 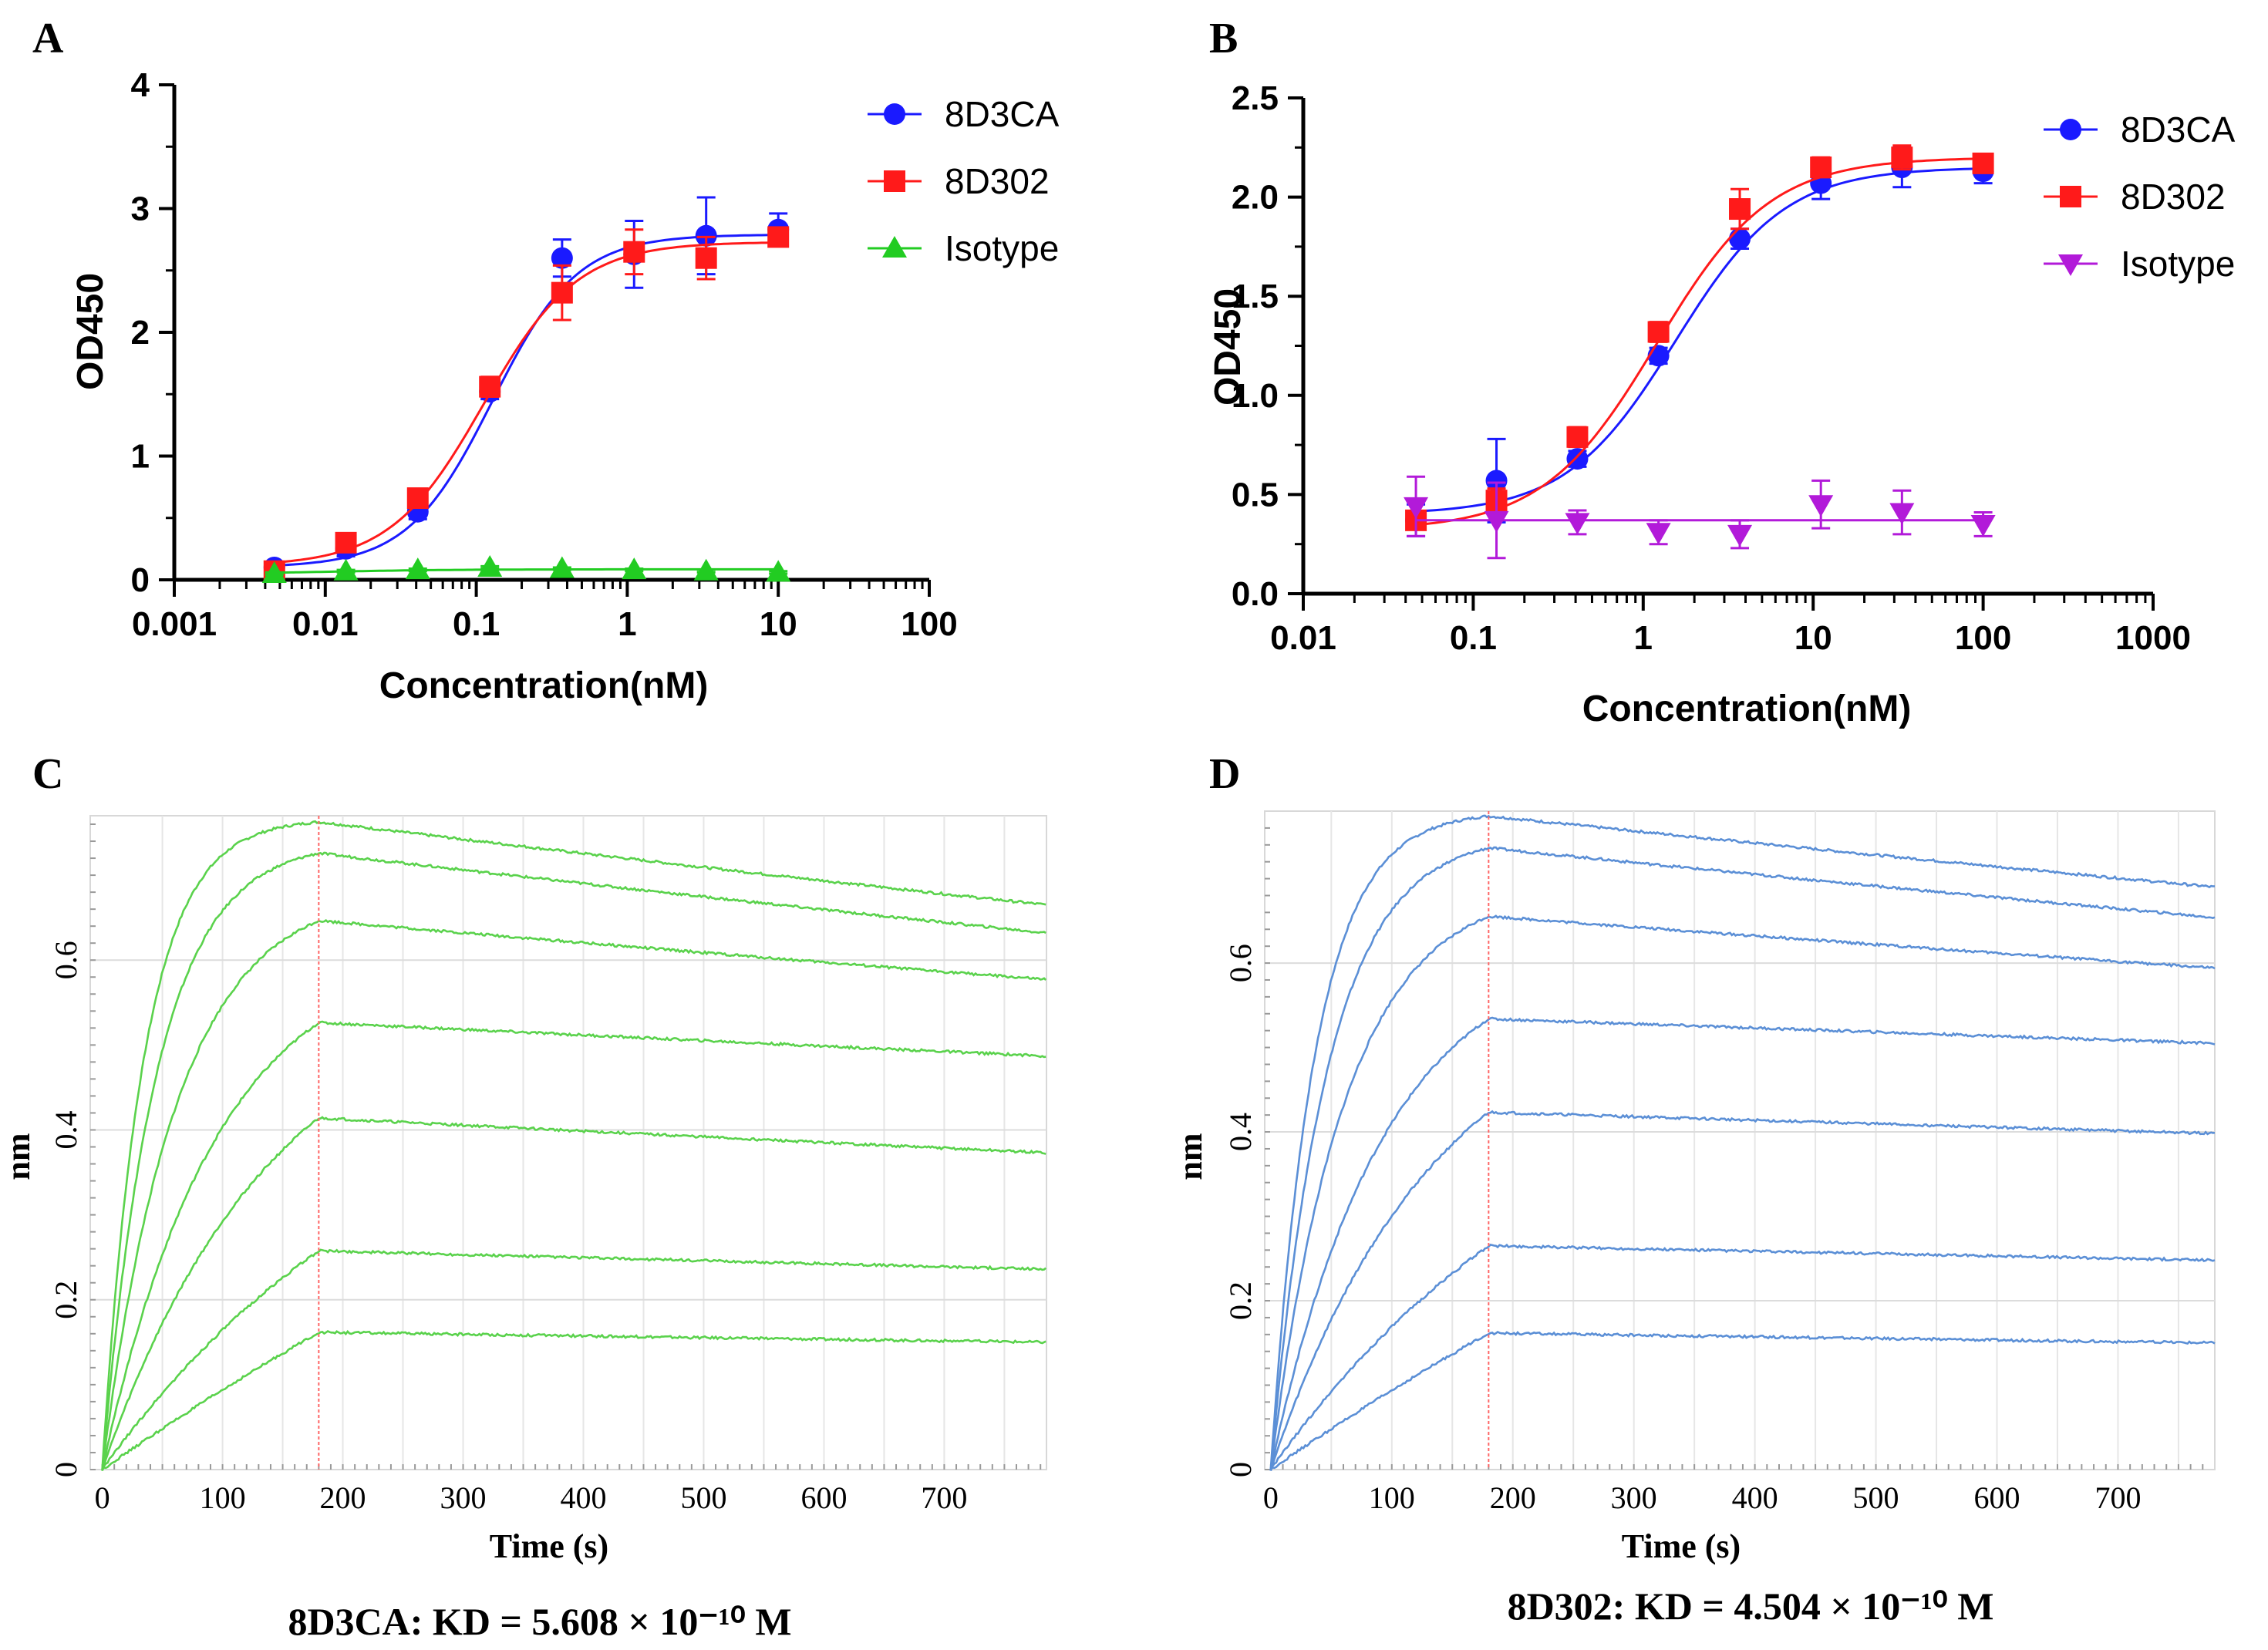 What do you see at coordinates (1751, 1606) in the screenshot?
I see `panel-d-kd-caption: 8D302: KD = 4.504 × 10⁻¹⁰ M` at bounding box center [1751, 1606].